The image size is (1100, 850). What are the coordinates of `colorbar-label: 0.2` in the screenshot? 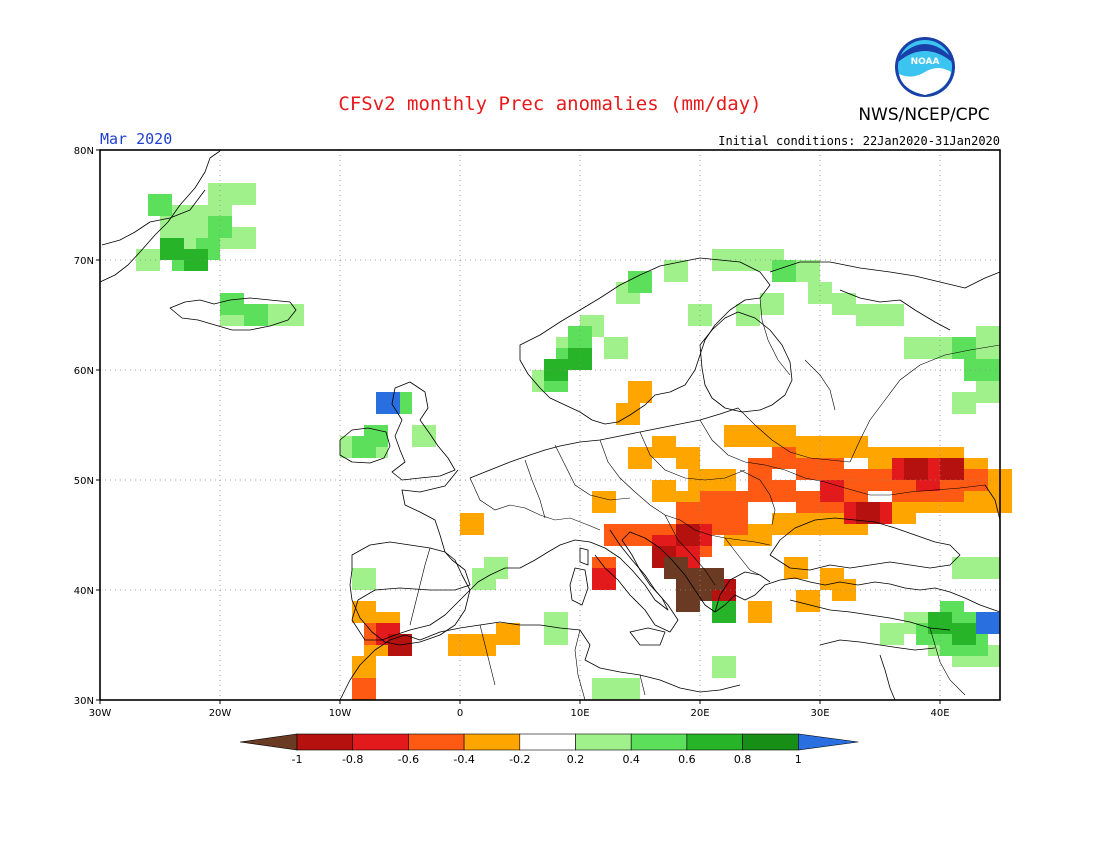 It's located at (576, 759).